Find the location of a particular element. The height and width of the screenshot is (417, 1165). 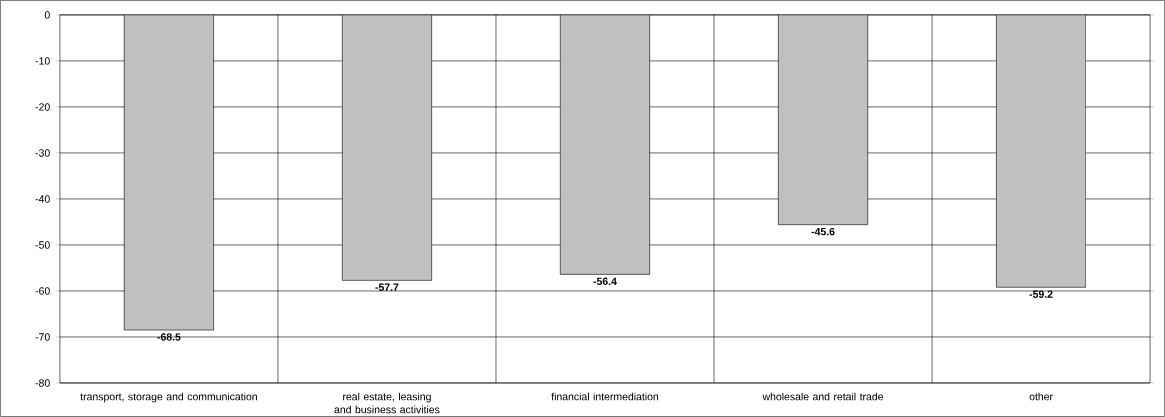

y-tick-label: -50 is located at coordinates (42, 245).